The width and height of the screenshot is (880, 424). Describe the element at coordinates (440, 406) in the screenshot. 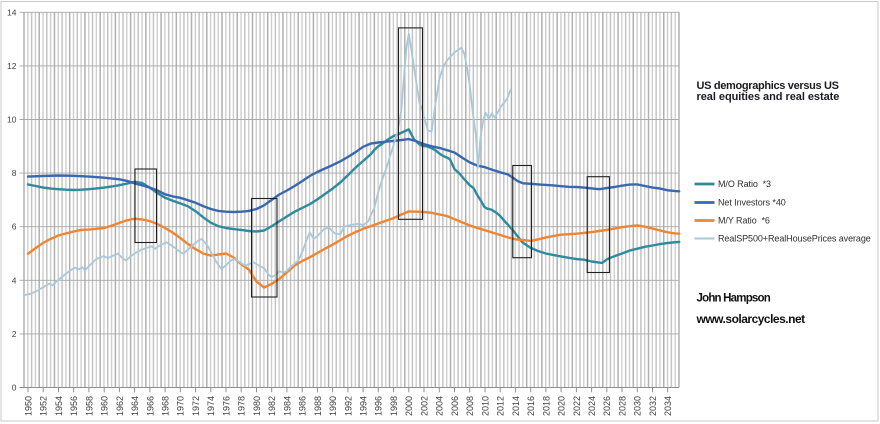

I see `svg-text: 2004` at that location.